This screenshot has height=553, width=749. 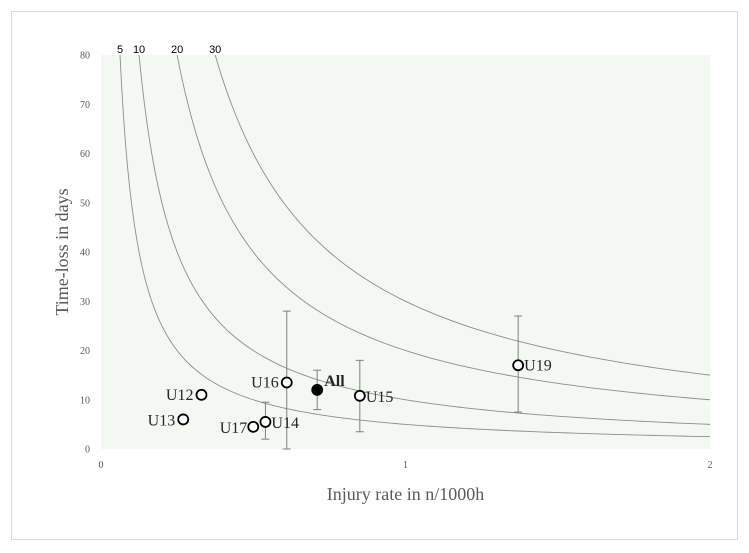 What do you see at coordinates (101, 465) in the screenshot?
I see `x-tick-label: 0` at bounding box center [101, 465].